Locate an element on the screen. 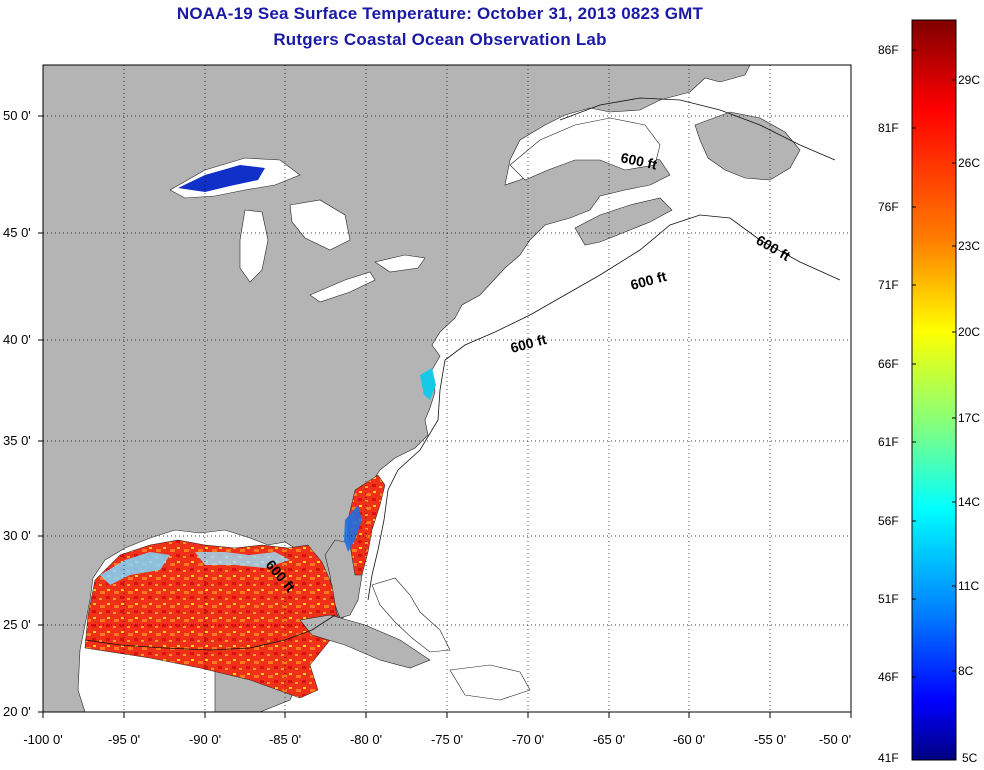 This screenshot has height=770, width=984. fahrenheit-ticks is located at coordinates (914, 363).